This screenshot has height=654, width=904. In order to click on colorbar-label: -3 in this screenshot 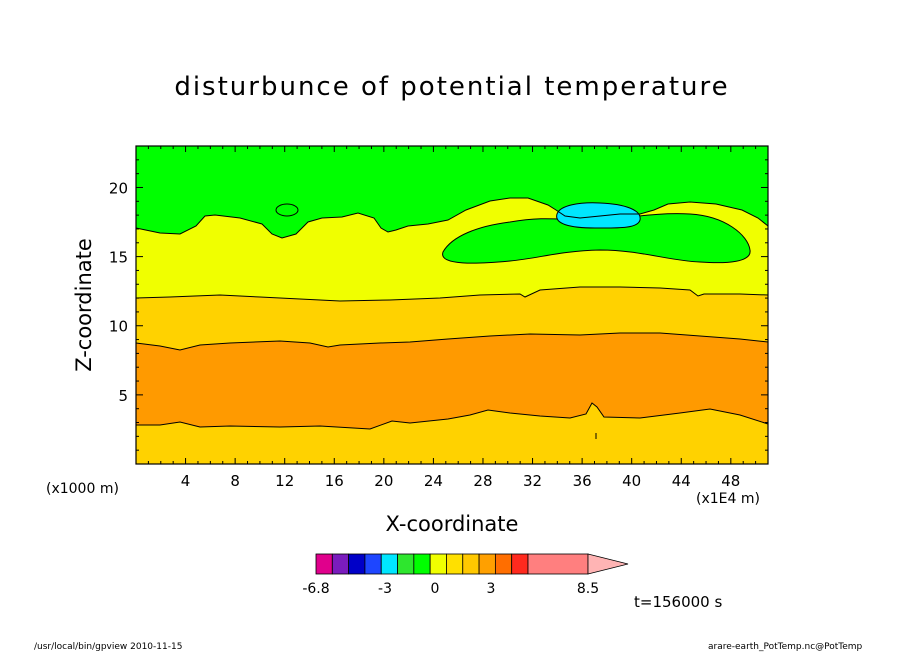, I will do `click(385, 589)`.